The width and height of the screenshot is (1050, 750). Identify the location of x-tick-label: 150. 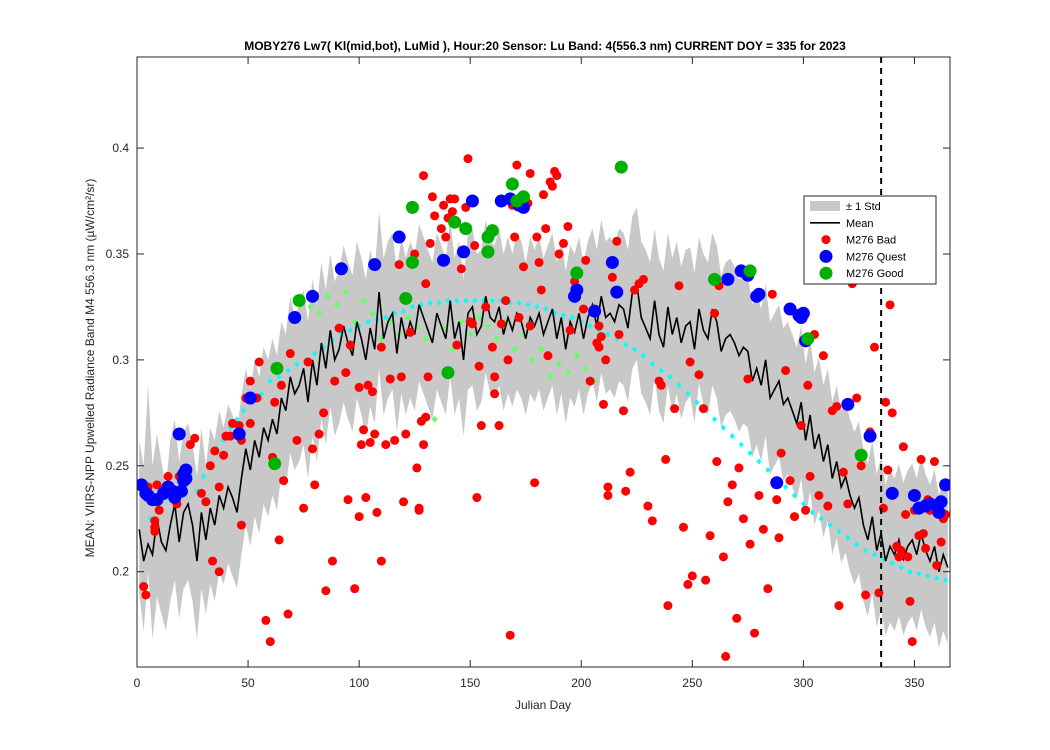
(470, 683).